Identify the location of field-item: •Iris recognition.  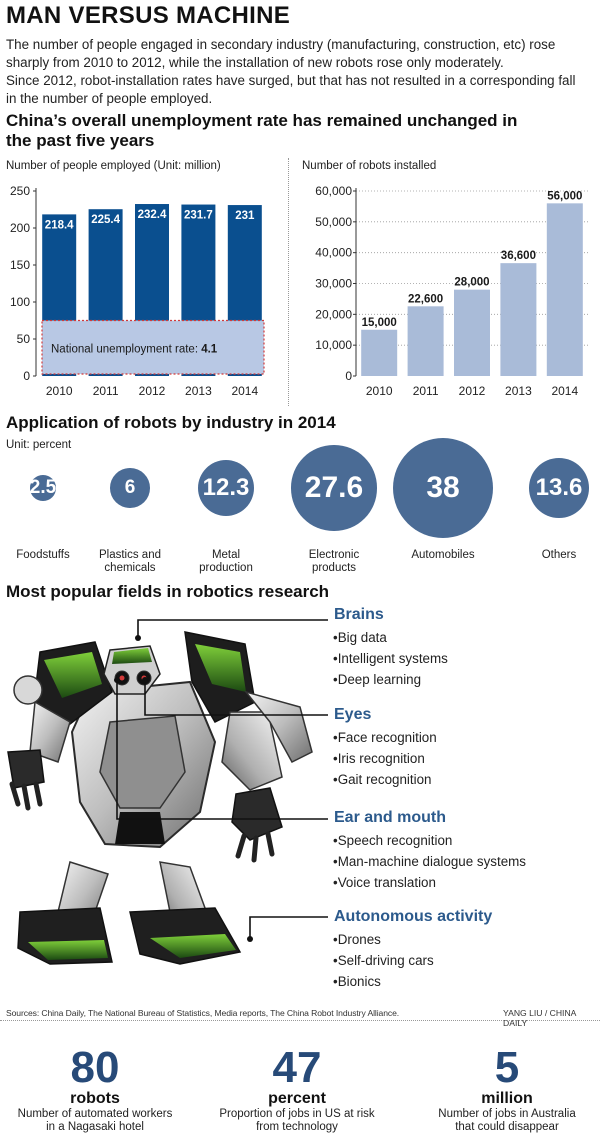
(379, 758).